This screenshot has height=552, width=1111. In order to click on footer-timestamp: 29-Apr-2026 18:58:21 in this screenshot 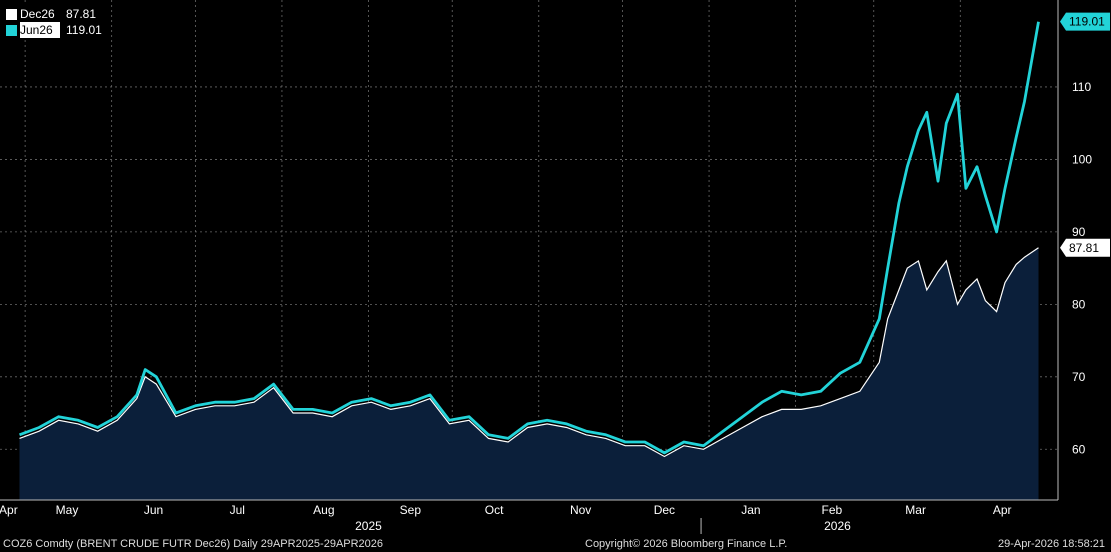, I will do `click(1051, 544)`.